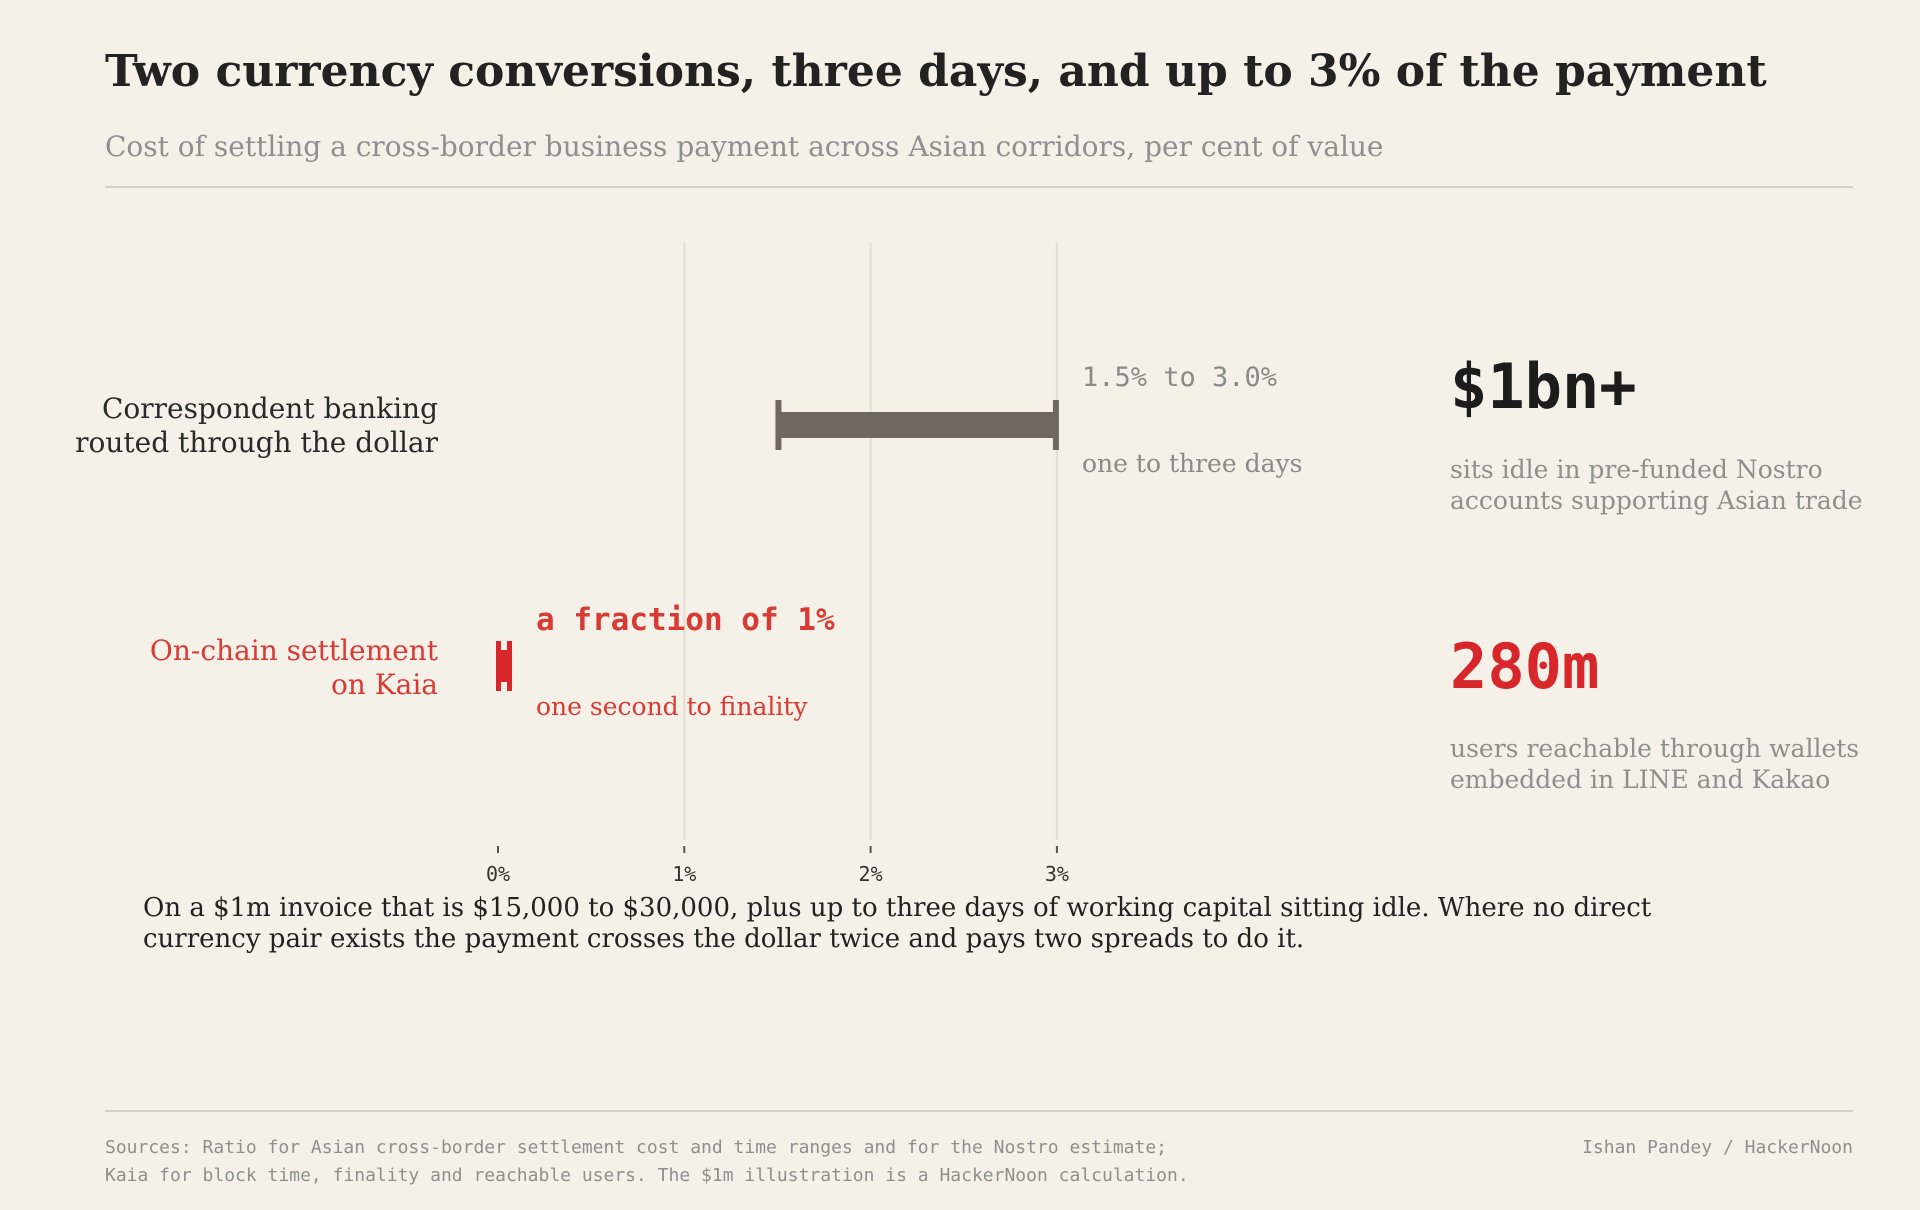  I want to click on range-label-on-chain-kaia: a fraction of 1%, so click(685, 620).